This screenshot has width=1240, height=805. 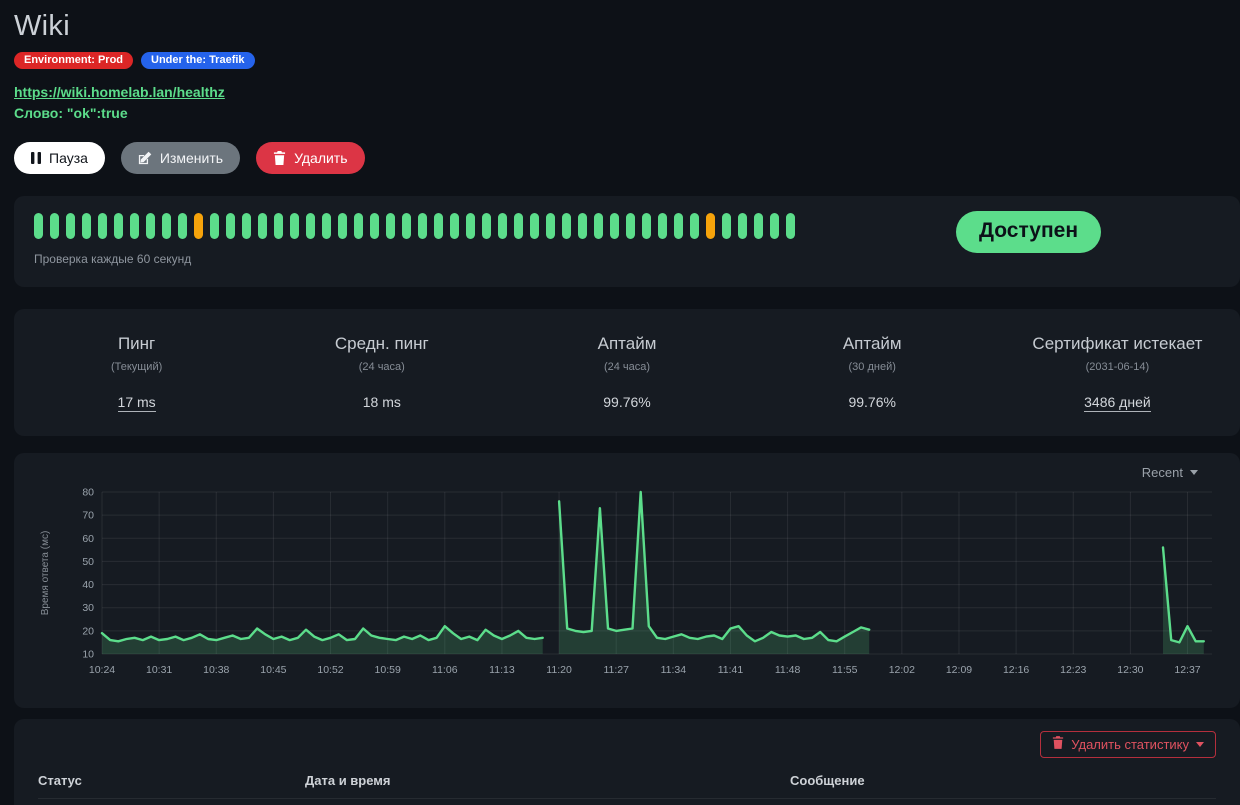 I want to click on heartbeat-bar, so click(x=627, y=226).